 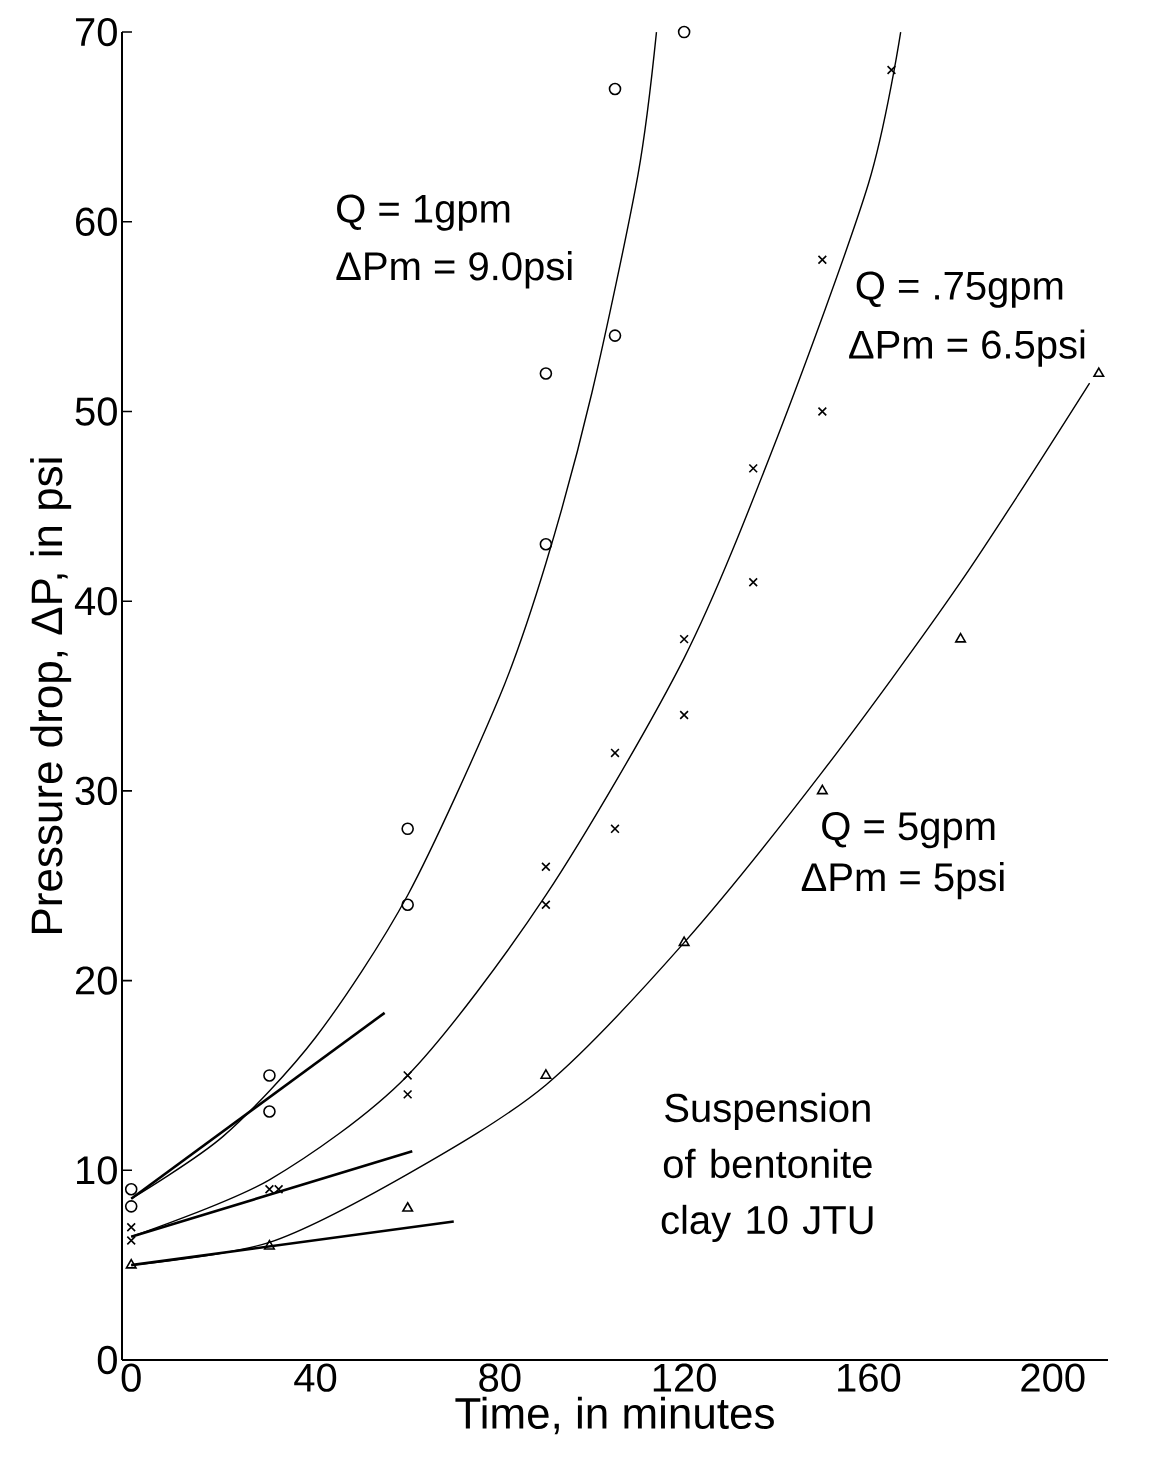 I want to click on x-tick-label: 160, so click(x=869, y=1377).